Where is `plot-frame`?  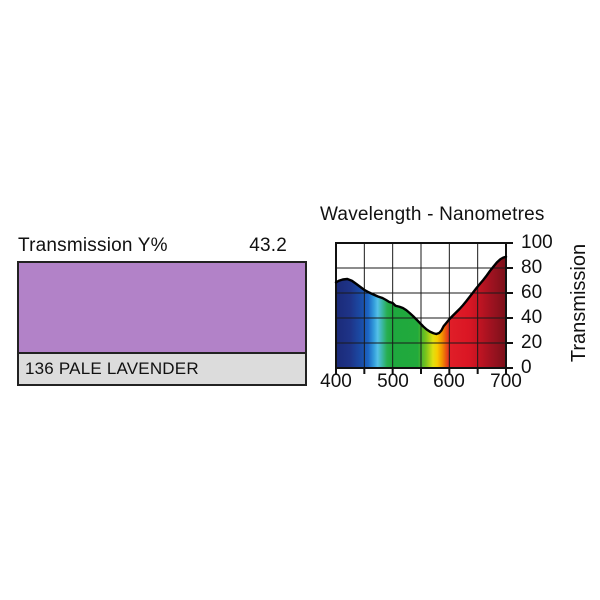
plot-frame is located at coordinates (421, 305).